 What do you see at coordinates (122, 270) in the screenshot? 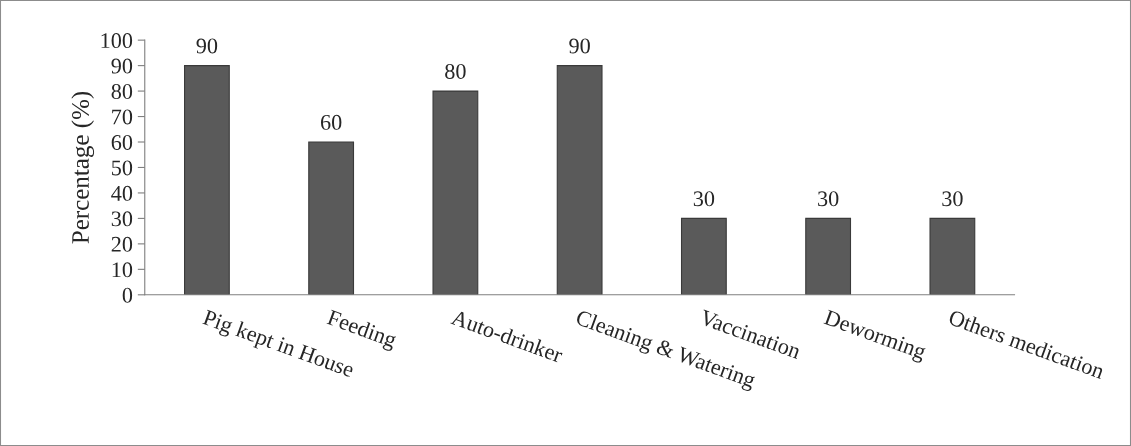
I see `y-tick-label: 10` at bounding box center [122, 270].